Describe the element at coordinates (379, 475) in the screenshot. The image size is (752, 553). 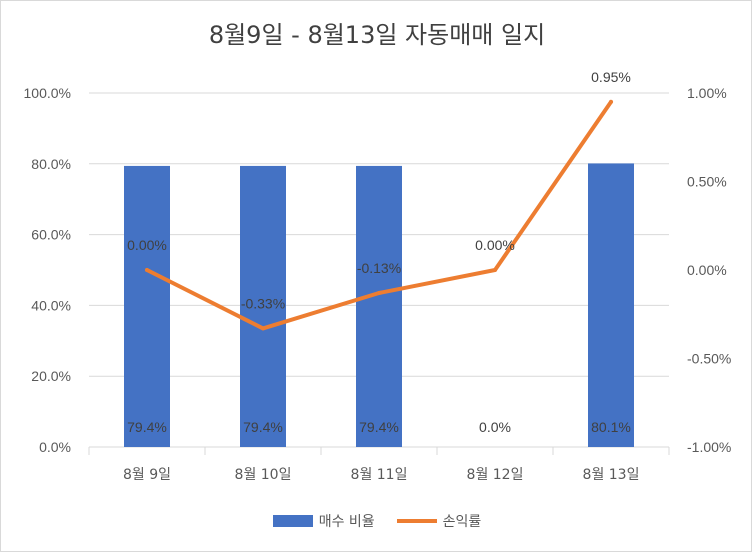
I see `category-label: 8월 11일` at that location.